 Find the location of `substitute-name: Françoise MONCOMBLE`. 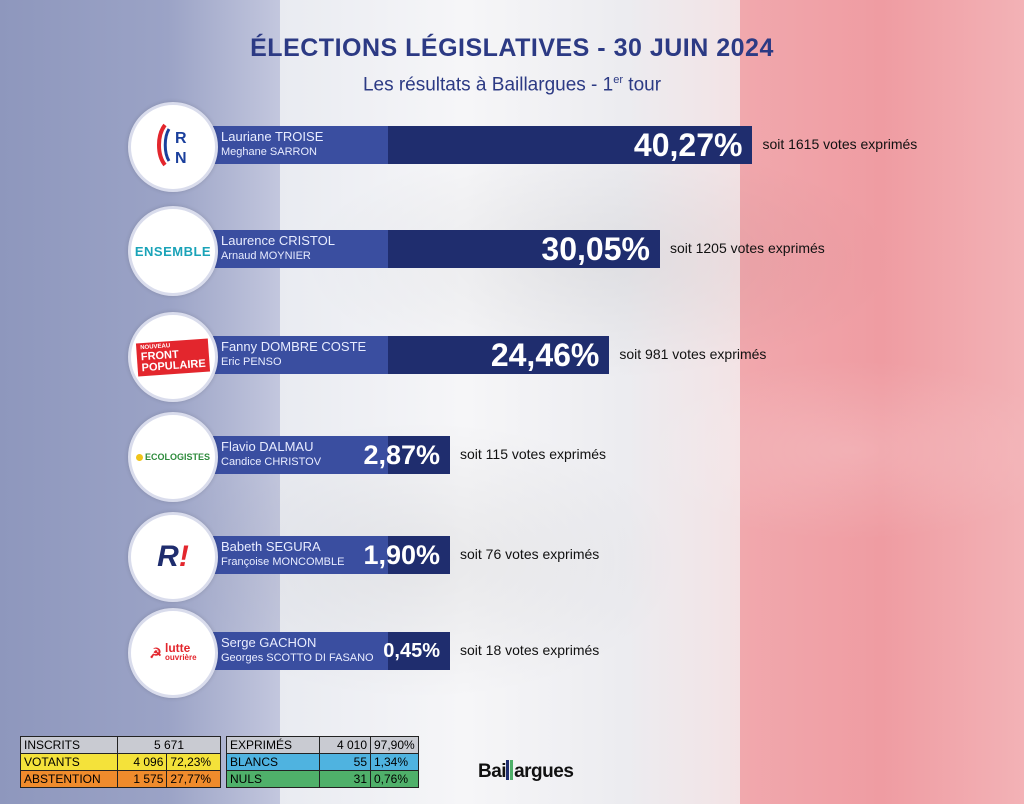

substitute-name: Françoise MONCOMBLE is located at coordinates (283, 562).